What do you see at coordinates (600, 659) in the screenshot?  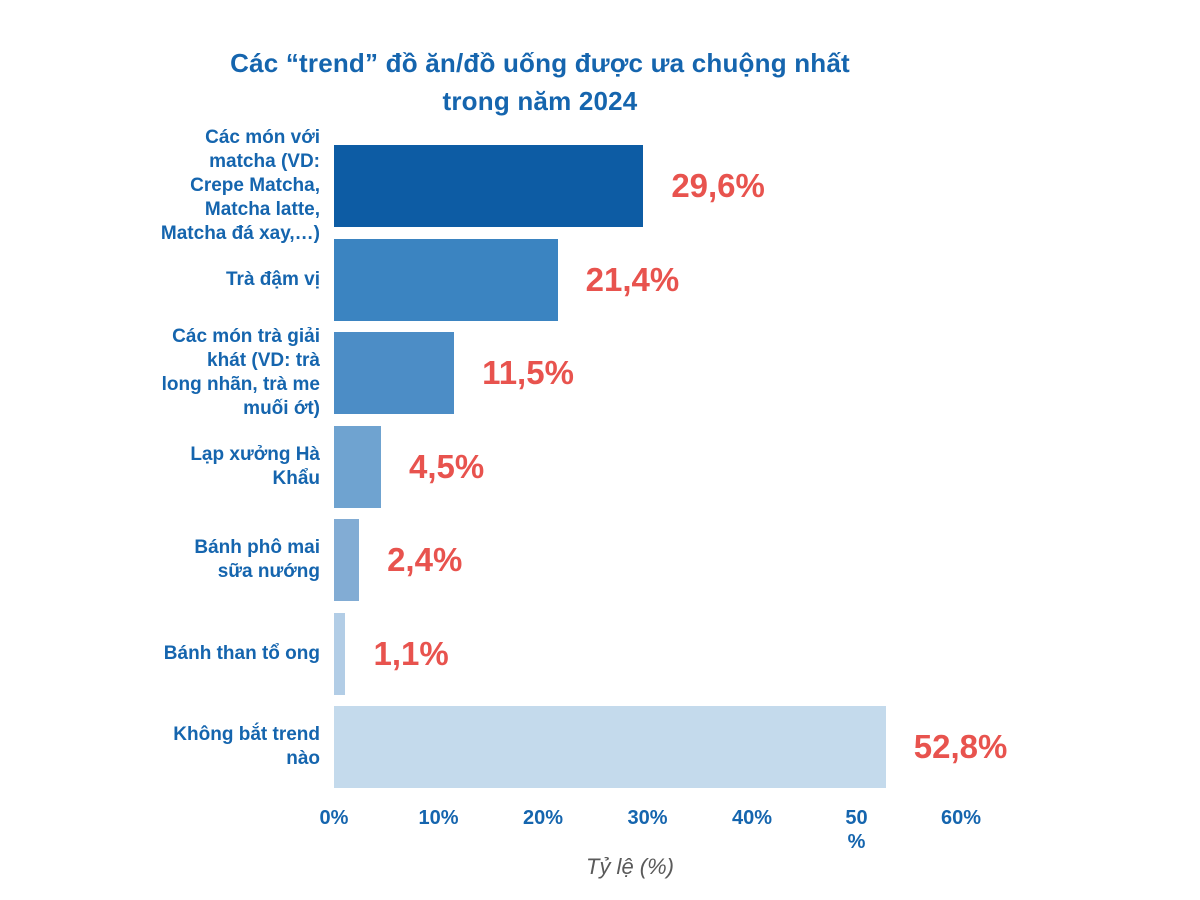 I see `bar-row: Bánh than tổ ong 1,1%` at bounding box center [600, 659].